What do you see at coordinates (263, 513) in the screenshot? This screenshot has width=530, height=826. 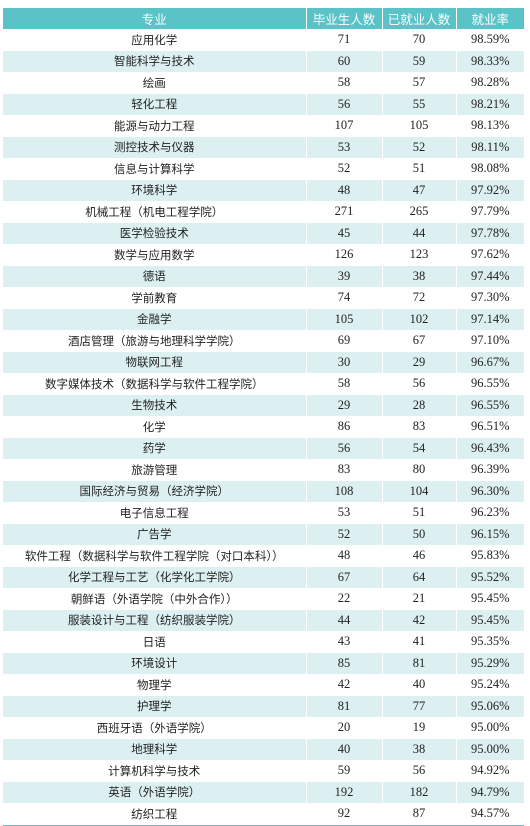 I see `table-row: 电子信息工程 53 51 96.23%` at bounding box center [263, 513].